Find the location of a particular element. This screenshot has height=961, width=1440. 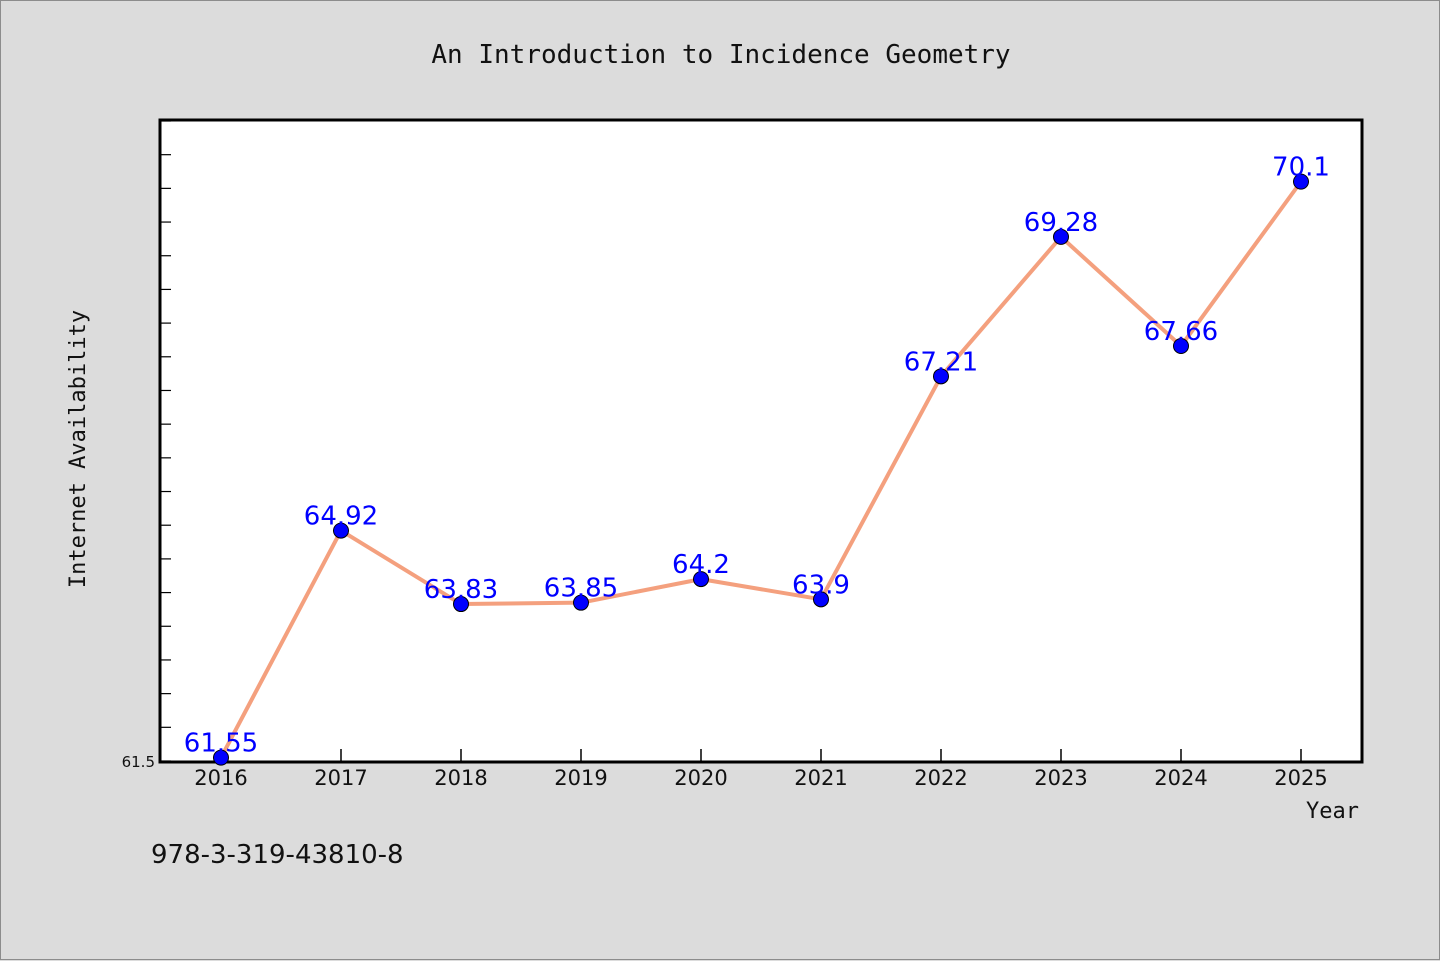

x-tick-label: 2022 is located at coordinates (940, 778).